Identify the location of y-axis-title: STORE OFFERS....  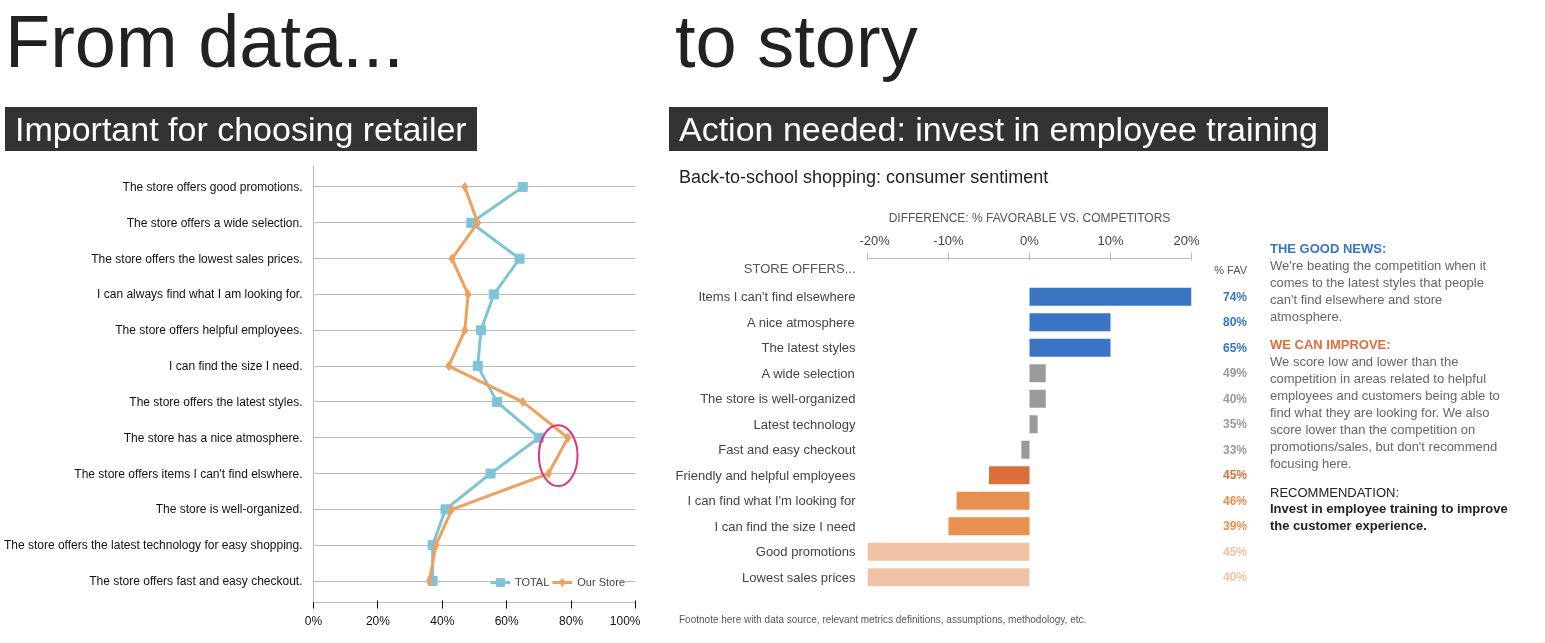
(799, 269).